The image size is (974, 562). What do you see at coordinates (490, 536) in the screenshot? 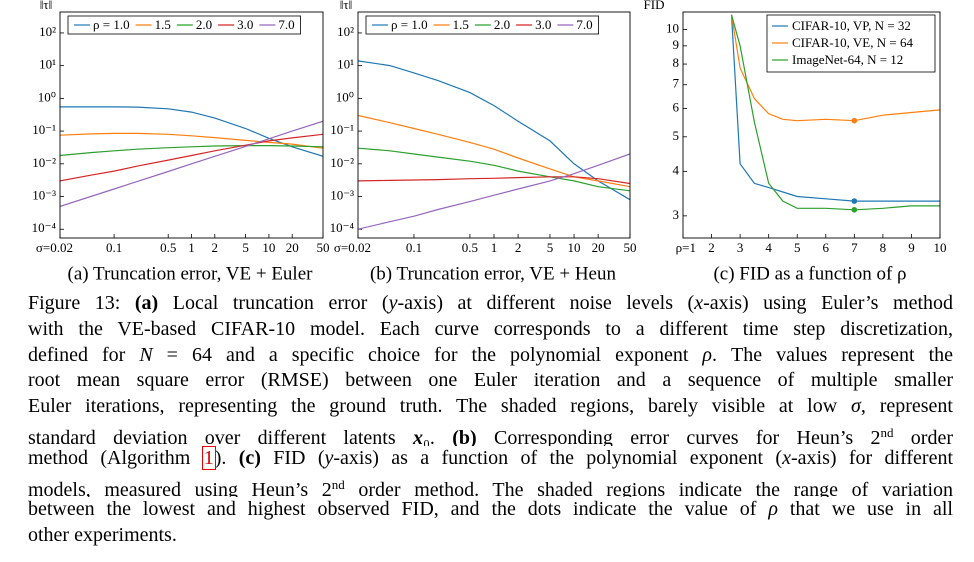
I see `caption-line: other experiments.` at bounding box center [490, 536].